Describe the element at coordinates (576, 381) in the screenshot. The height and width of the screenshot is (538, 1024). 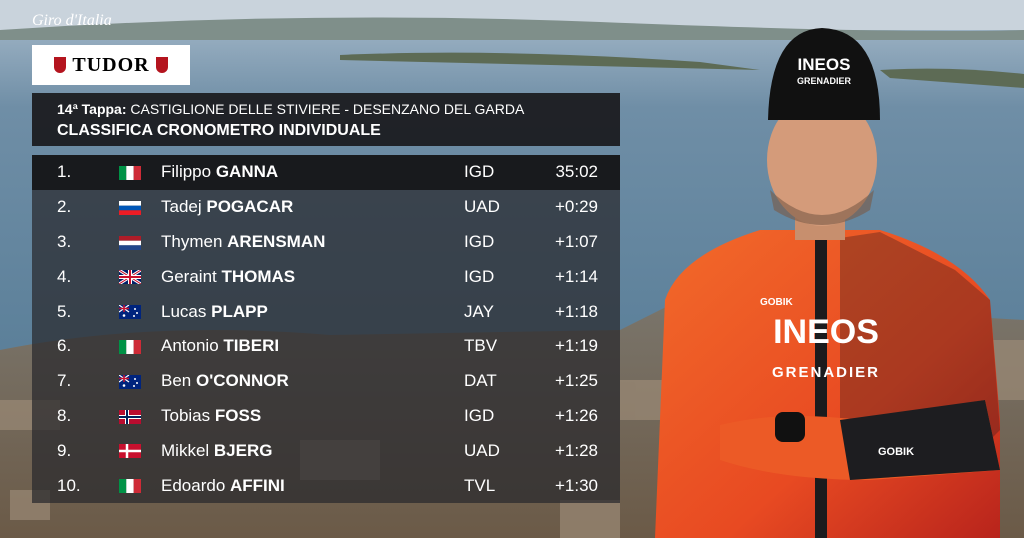
I see `time: +1:25` at that location.